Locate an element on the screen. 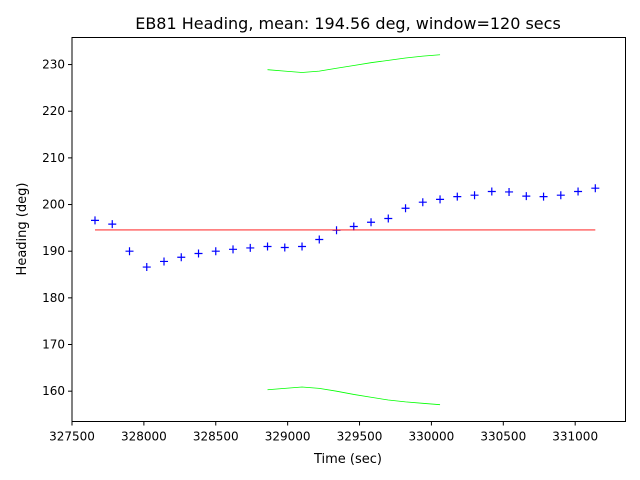  x-tick-label-0: 327500 is located at coordinates (72, 437).